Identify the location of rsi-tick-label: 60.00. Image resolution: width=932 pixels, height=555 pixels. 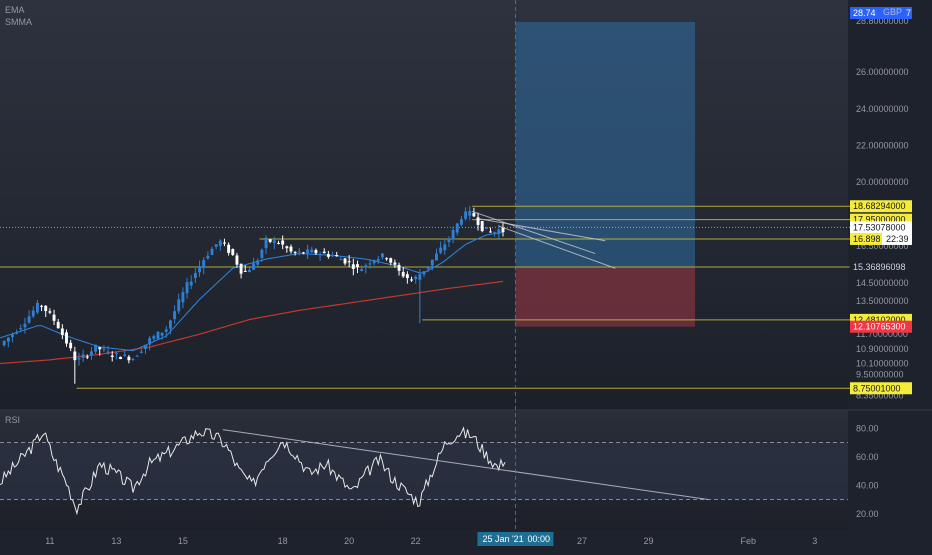
(867, 457).